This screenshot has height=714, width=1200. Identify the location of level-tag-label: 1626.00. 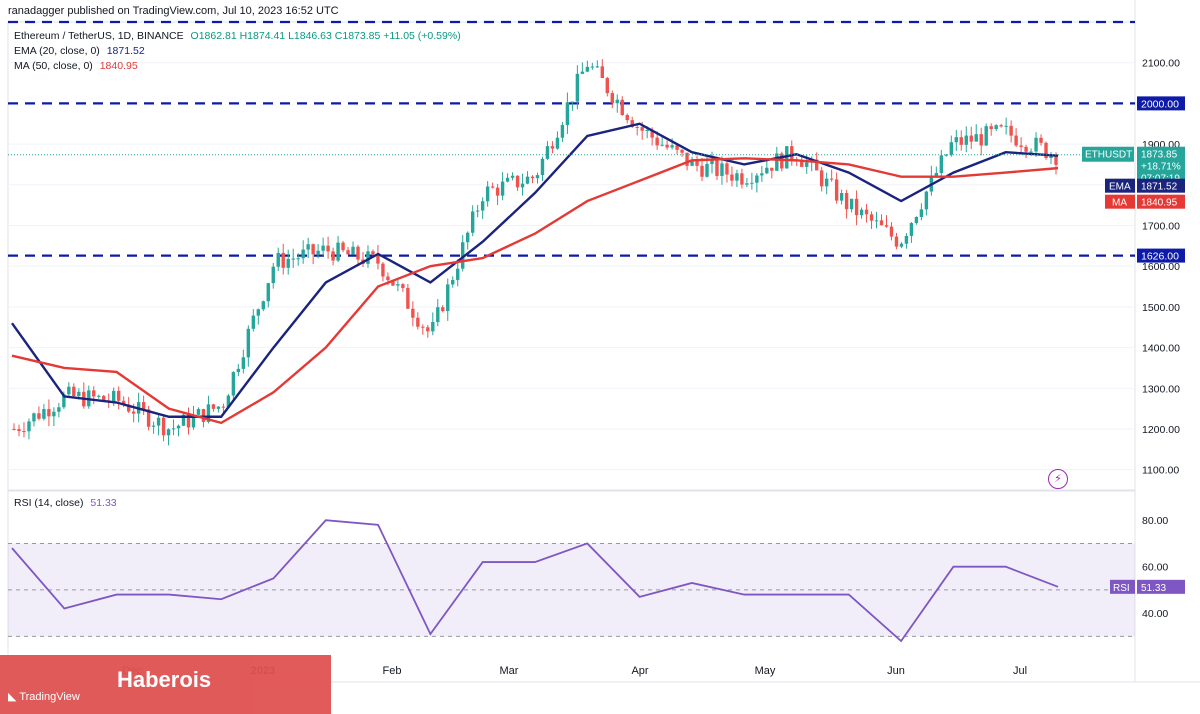
(1160, 257).